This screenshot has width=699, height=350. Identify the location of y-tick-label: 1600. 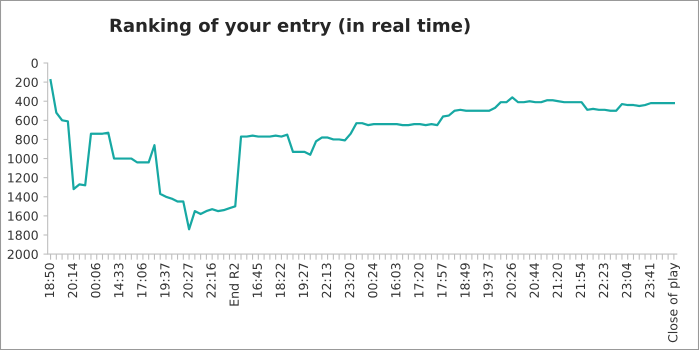
(23, 216).